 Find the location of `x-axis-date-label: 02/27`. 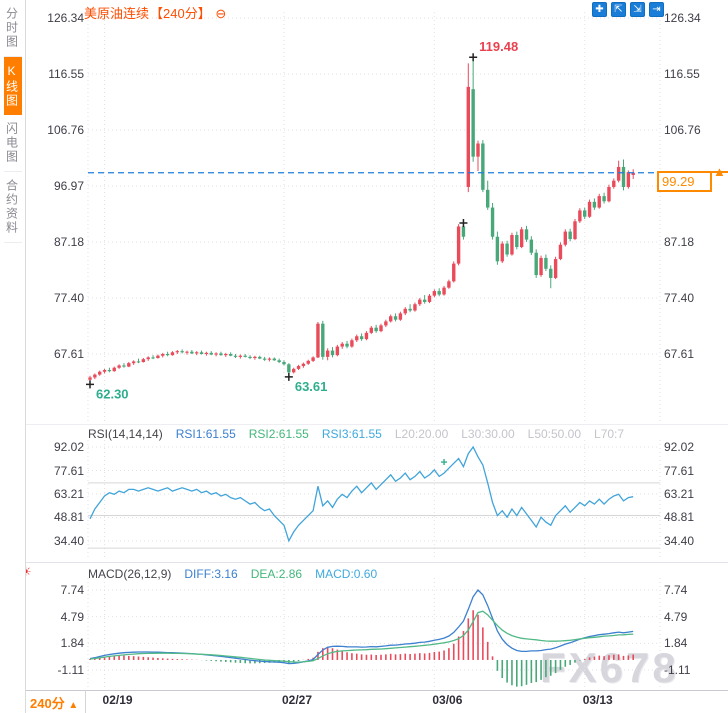

x-axis-date-label: 02/27 is located at coordinates (297, 700).